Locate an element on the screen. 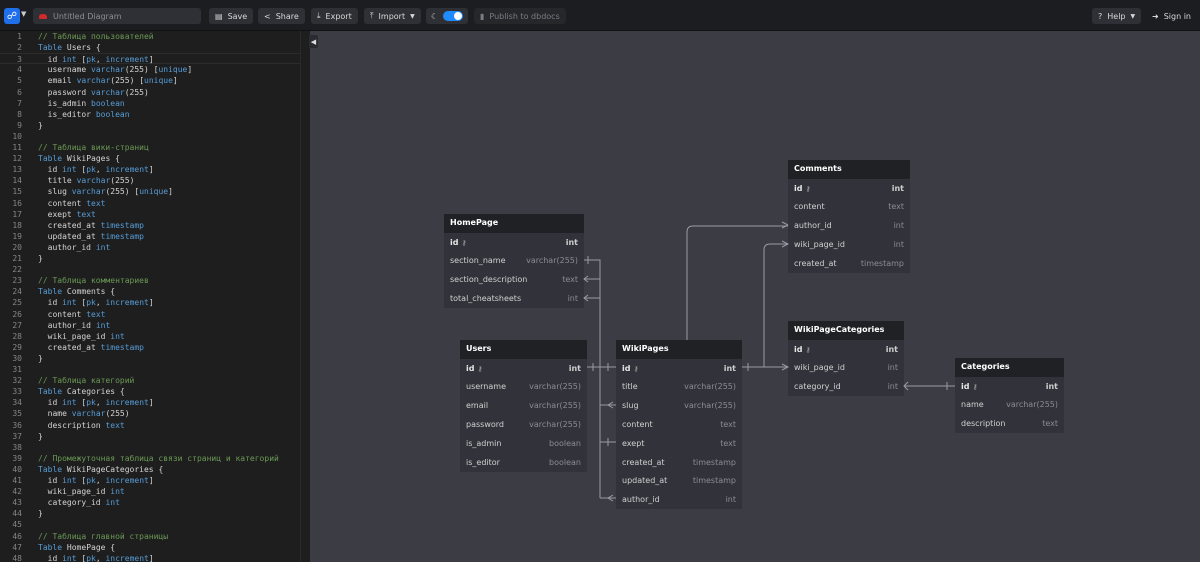  code-line: 15 slug varchar(255) [unique] is located at coordinates (155, 191).